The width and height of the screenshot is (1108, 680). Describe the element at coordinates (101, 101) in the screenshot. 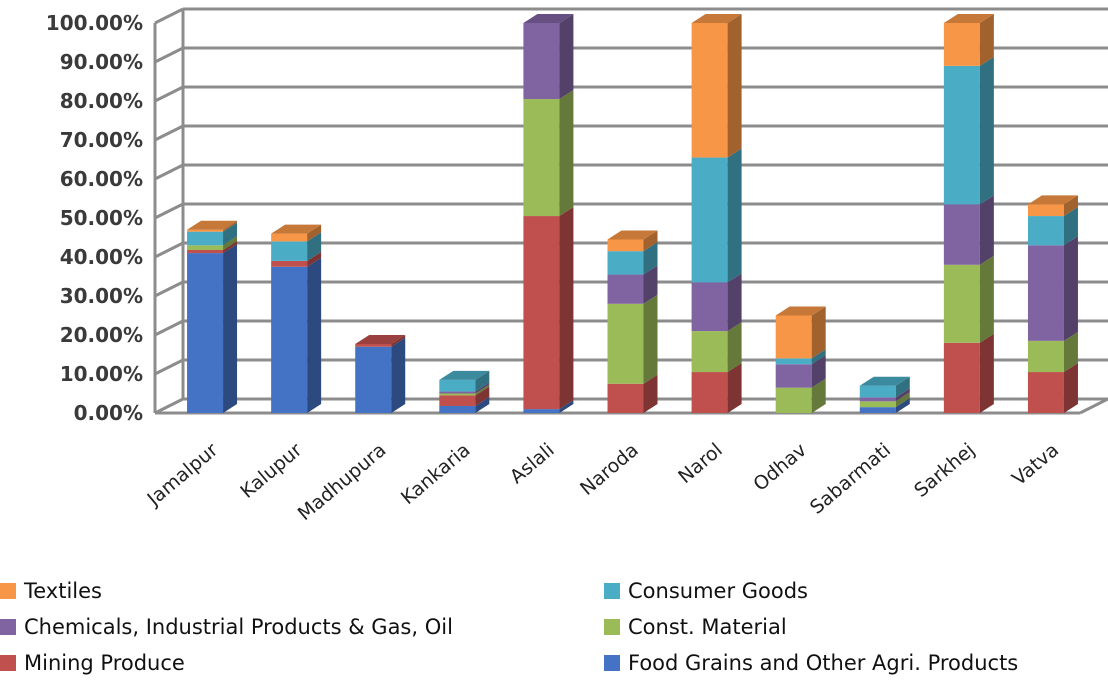

I see `y-tick-label: 80.00%` at that location.